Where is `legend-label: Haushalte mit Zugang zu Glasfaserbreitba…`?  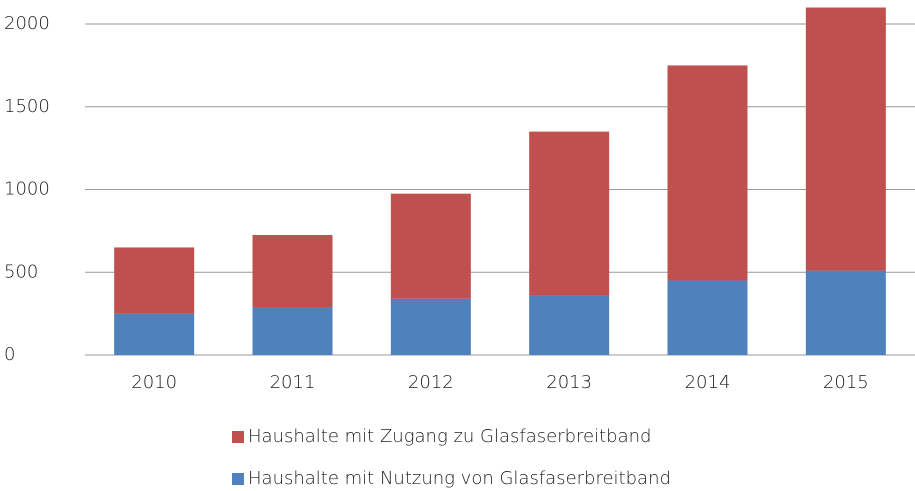 legend-label: Haushalte mit Zugang zu Glasfaserbreitba… is located at coordinates (449, 436).